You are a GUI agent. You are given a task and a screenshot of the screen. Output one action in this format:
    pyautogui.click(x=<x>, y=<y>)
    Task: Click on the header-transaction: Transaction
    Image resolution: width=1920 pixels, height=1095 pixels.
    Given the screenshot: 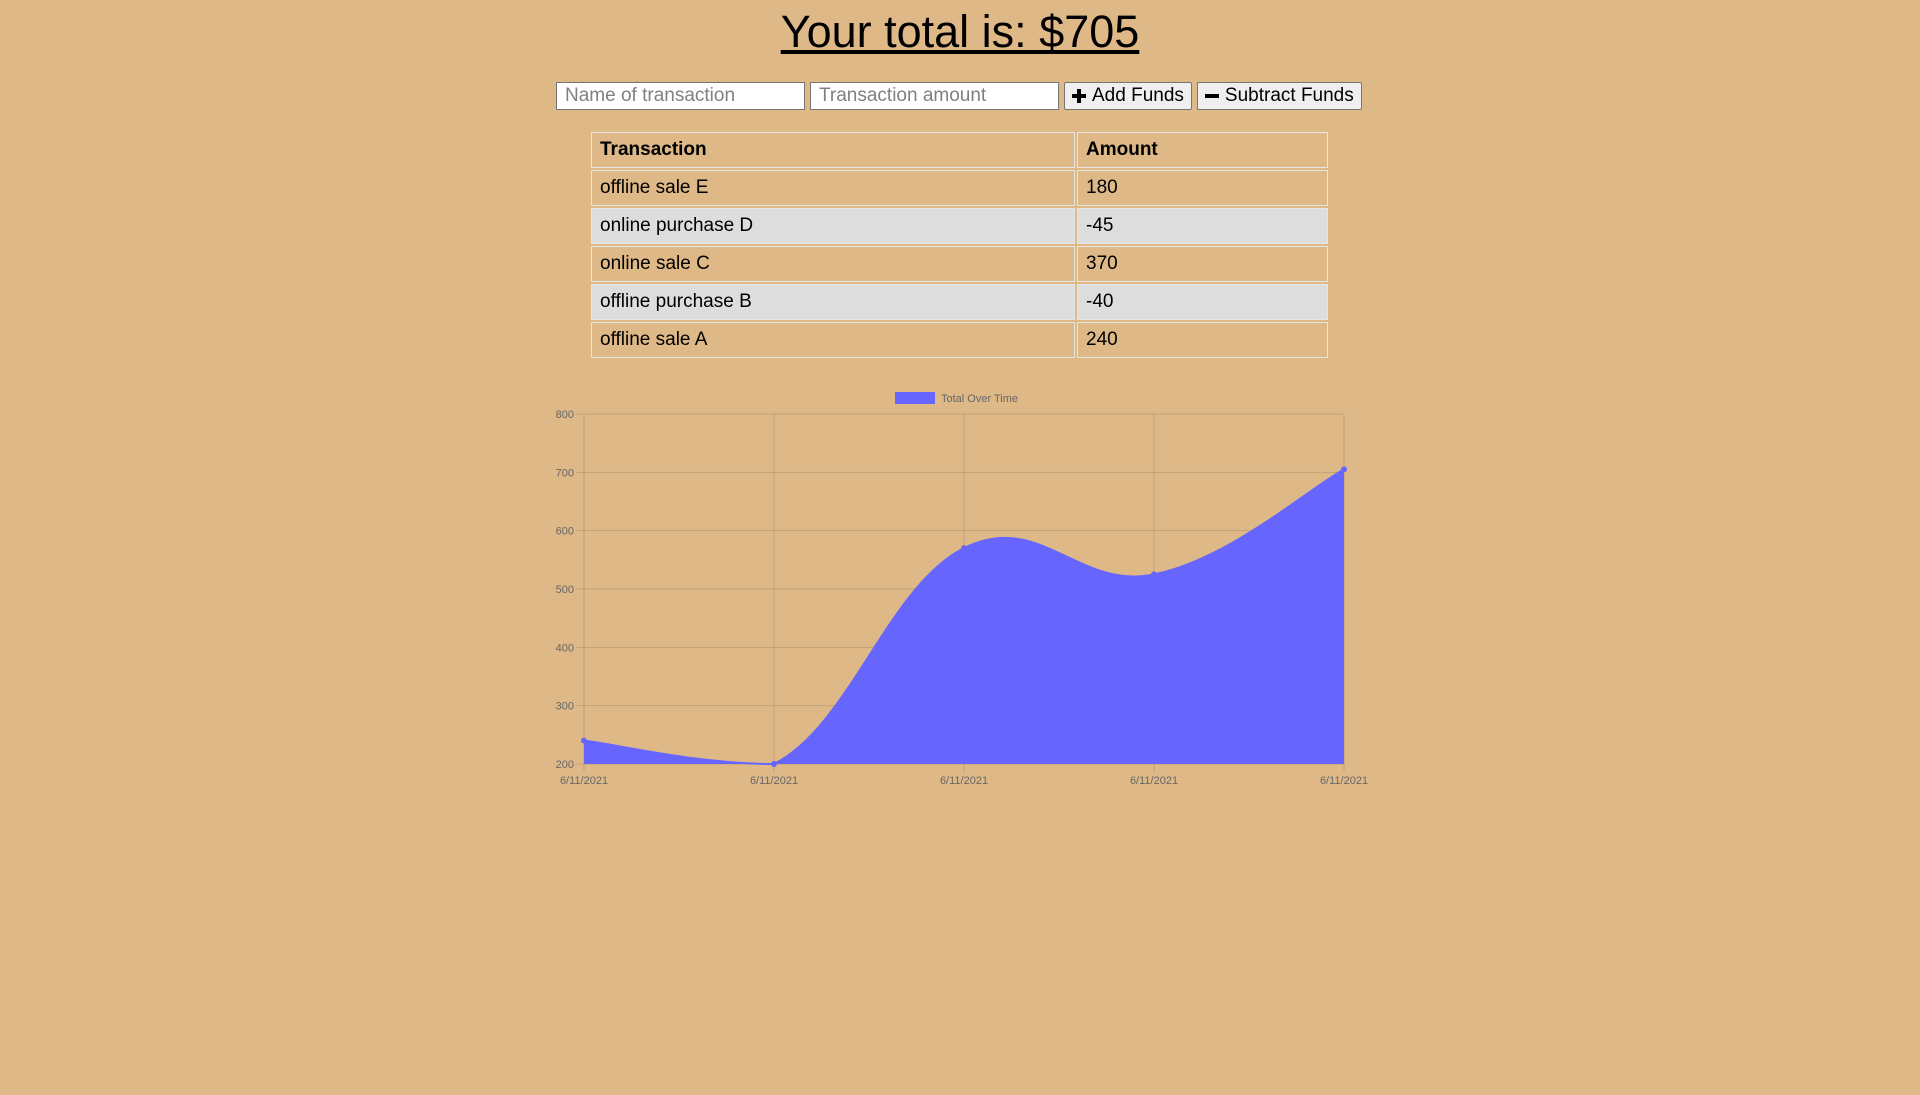 What is the action you would take?
    pyautogui.click(x=833, y=150)
    